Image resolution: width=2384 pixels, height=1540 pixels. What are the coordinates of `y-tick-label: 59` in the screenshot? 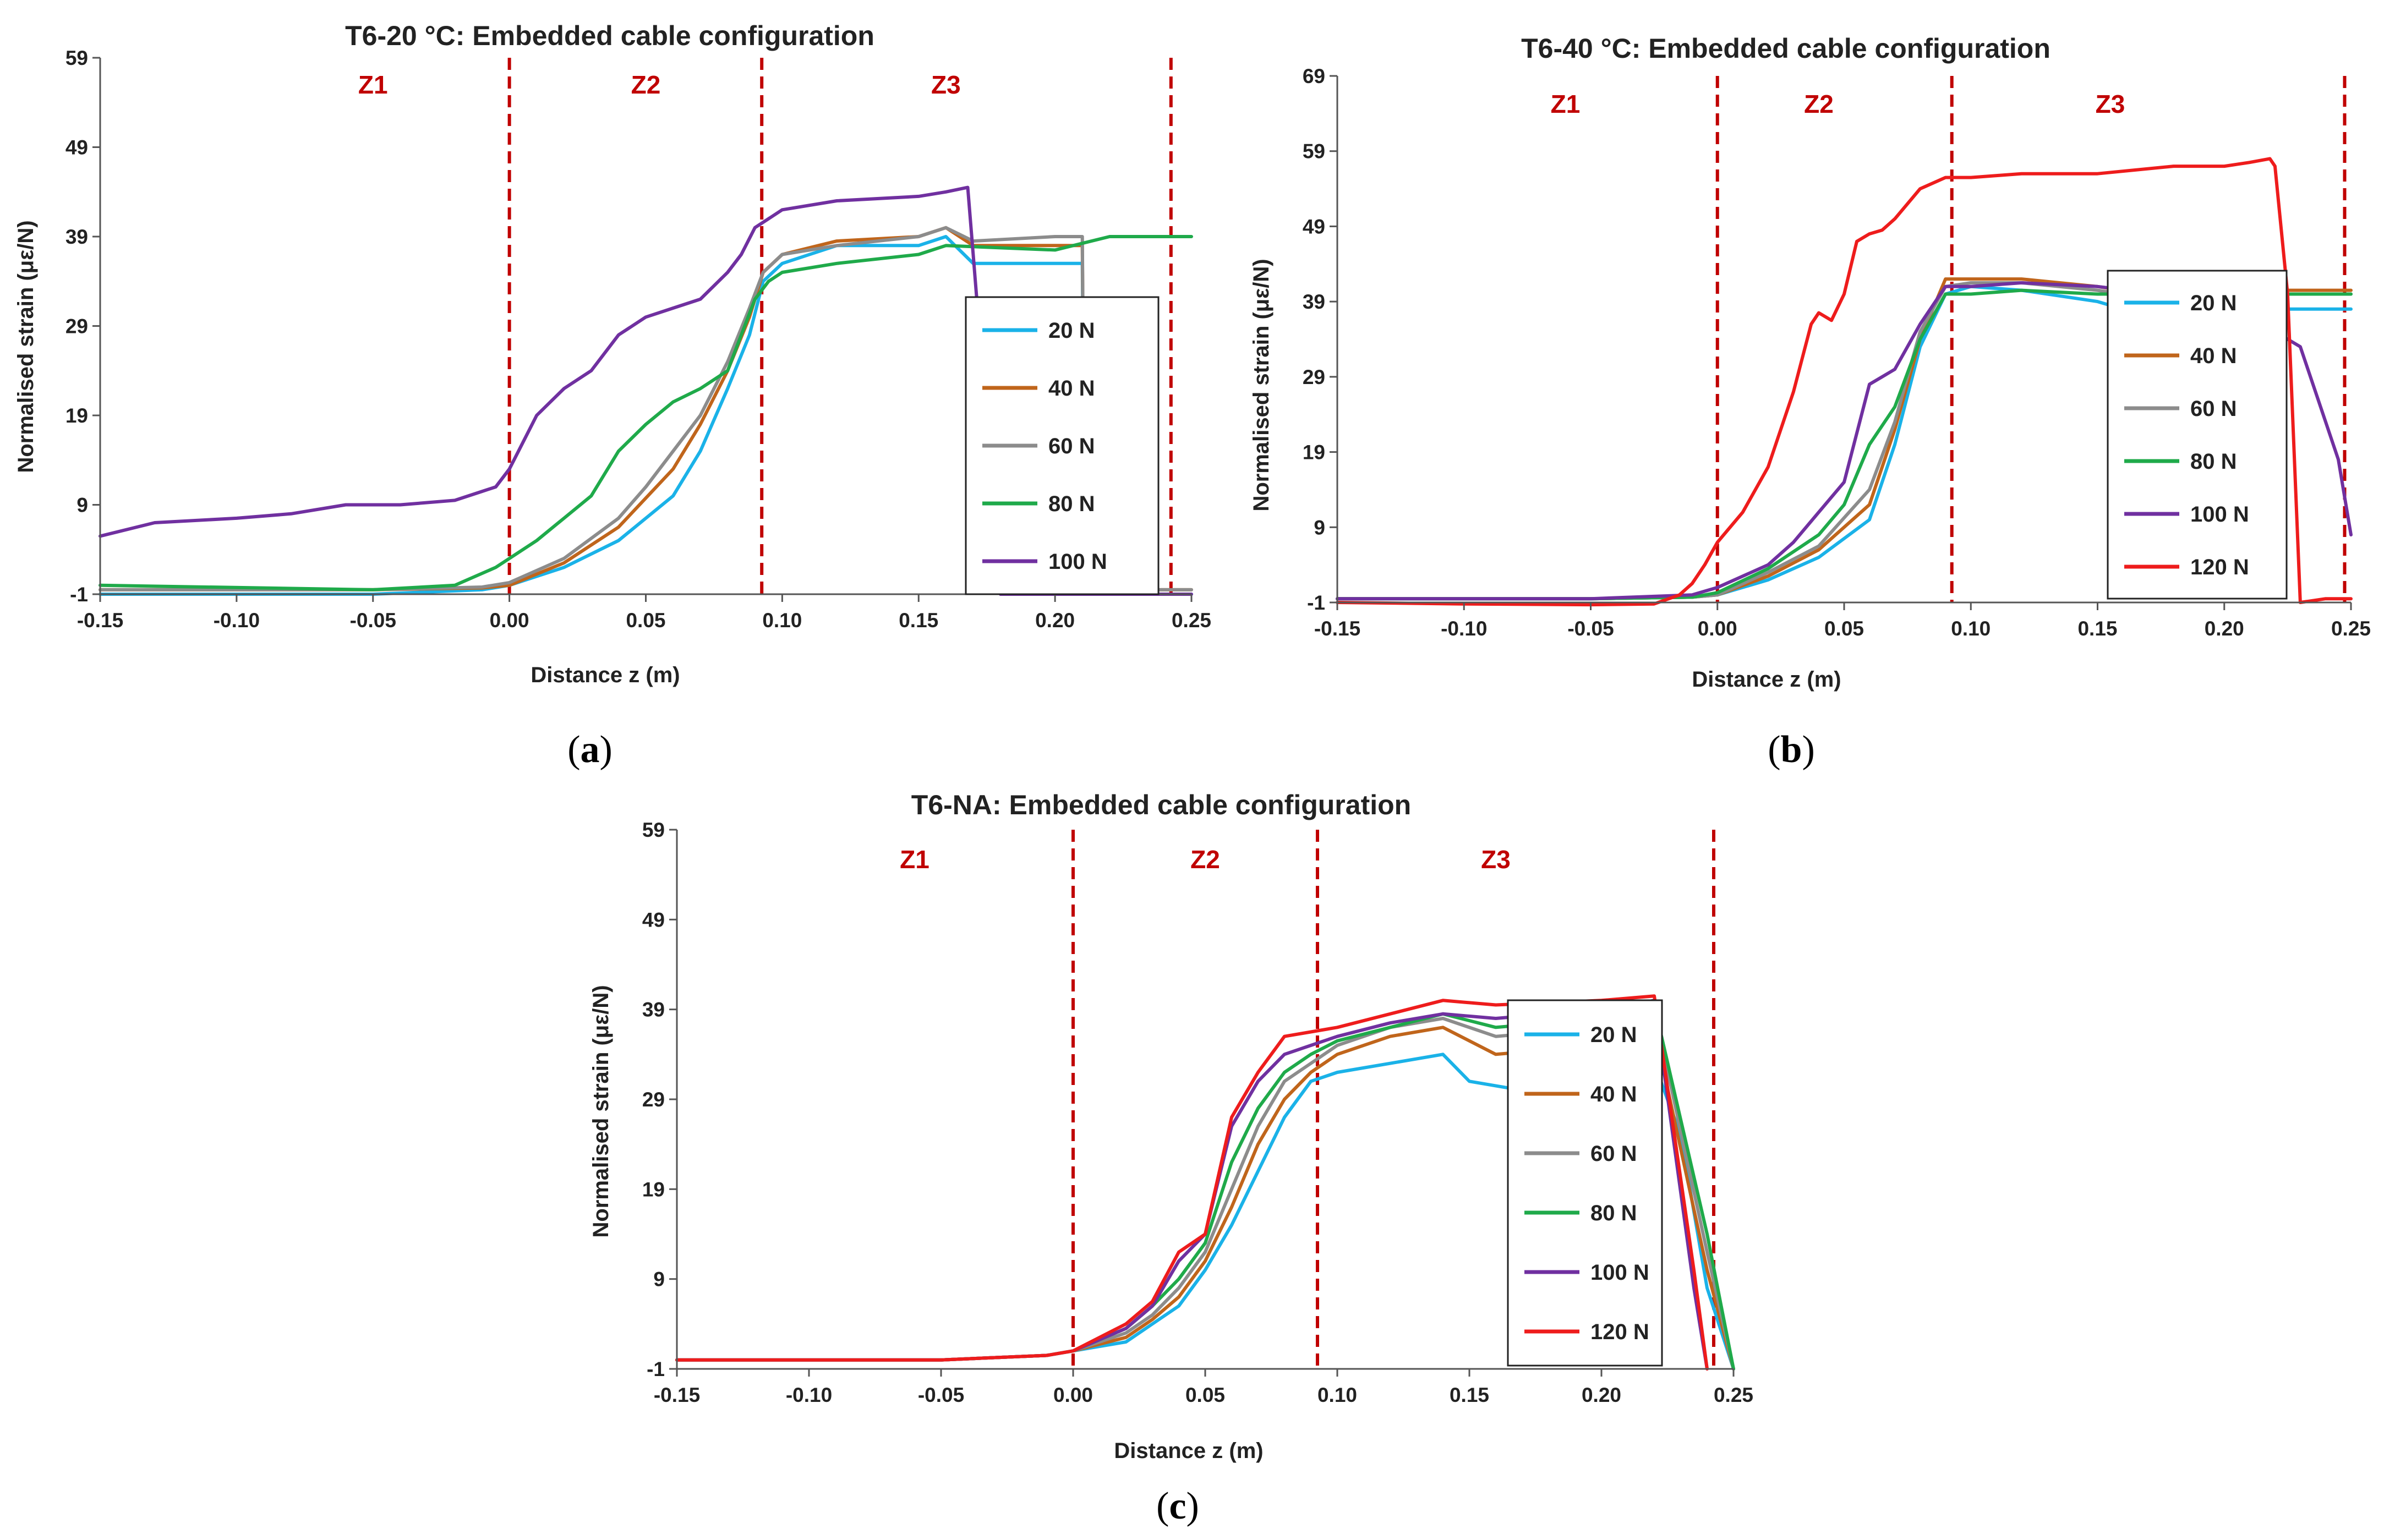 It's located at (1314, 151).